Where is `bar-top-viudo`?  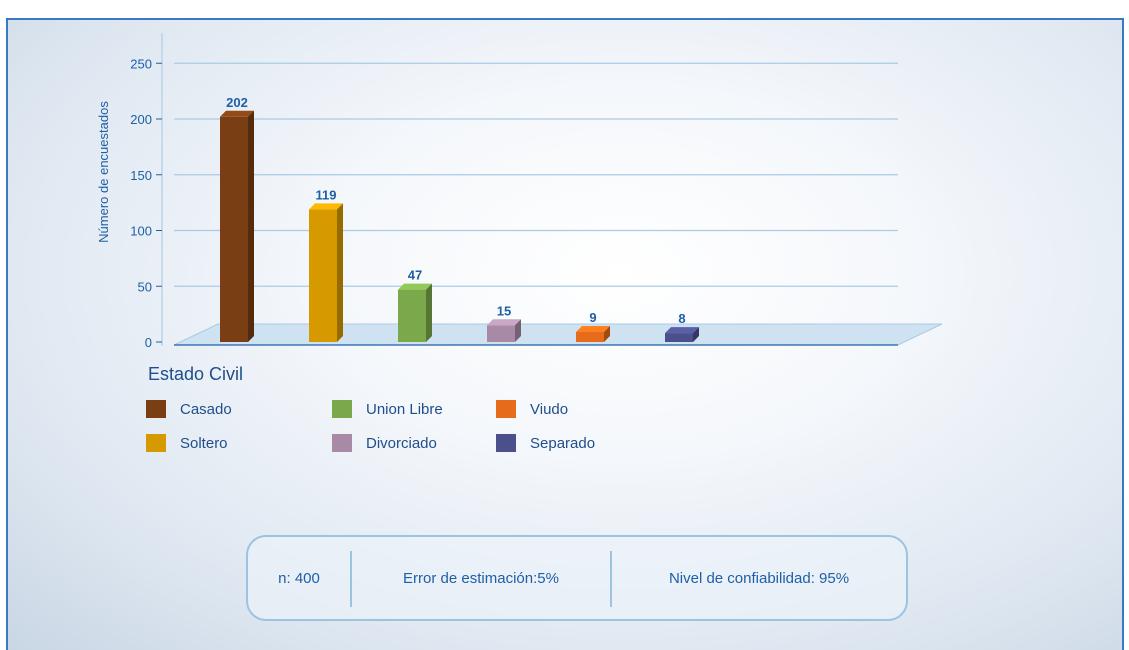
bar-top-viudo is located at coordinates (593, 328).